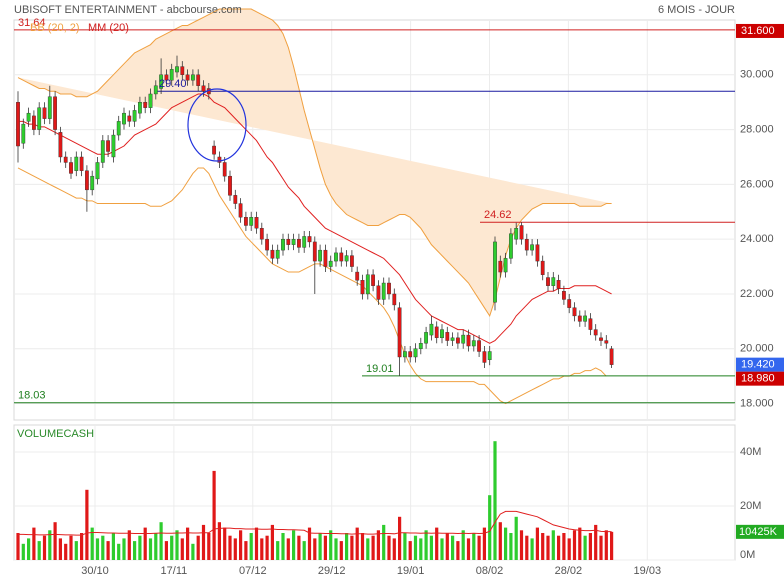 This screenshot has width=784, height=580. What do you see at coordinates (55, 434) in the screenshot?
I see `volume-title: VOLUMECASH` at bounding box center [55, 434].